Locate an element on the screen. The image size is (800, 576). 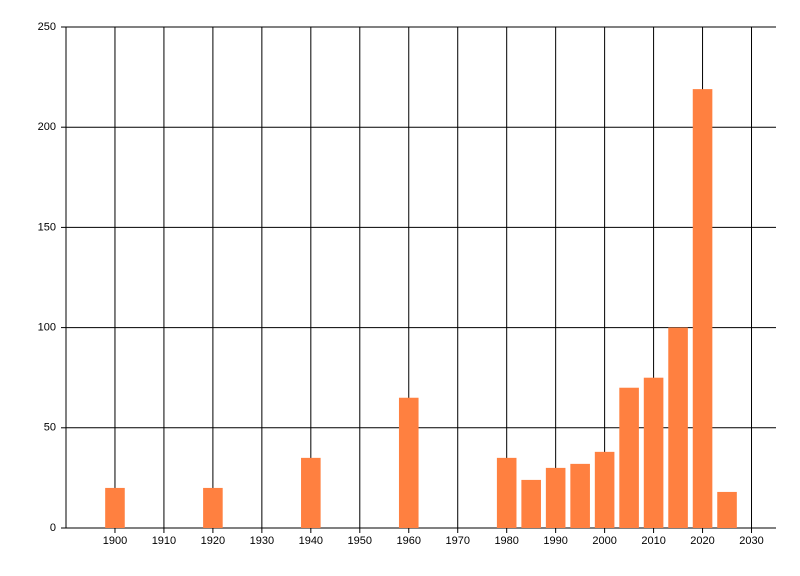
x-tick-label: 1980 is located at coordinates (506, 541).